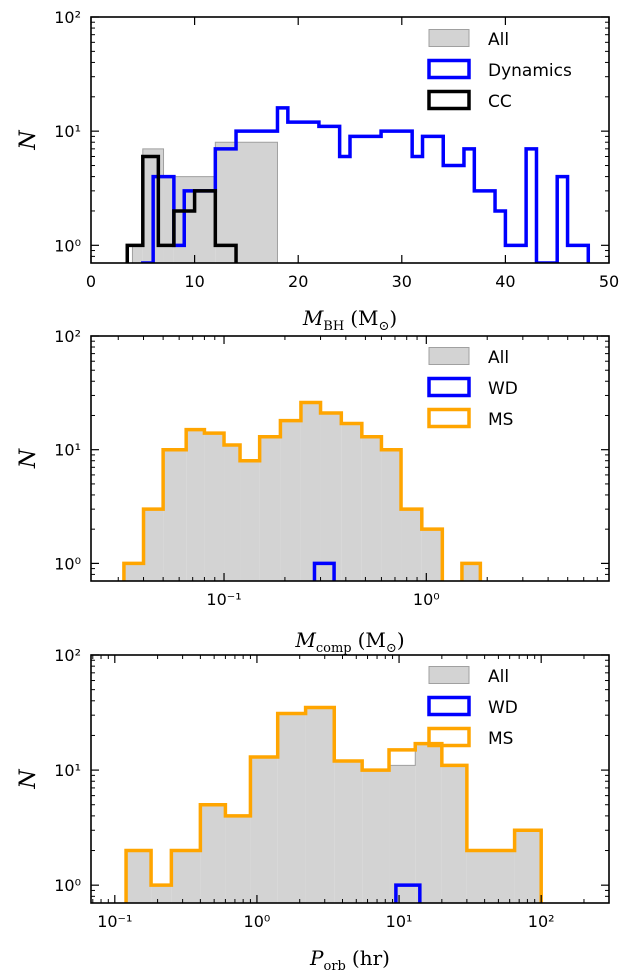 The height and width of the screenshot is (973, 624). What do you see at coordinates (366, 184) in the screenshot?
I see `series-dynamics-line` at bounding box center [366, 184].